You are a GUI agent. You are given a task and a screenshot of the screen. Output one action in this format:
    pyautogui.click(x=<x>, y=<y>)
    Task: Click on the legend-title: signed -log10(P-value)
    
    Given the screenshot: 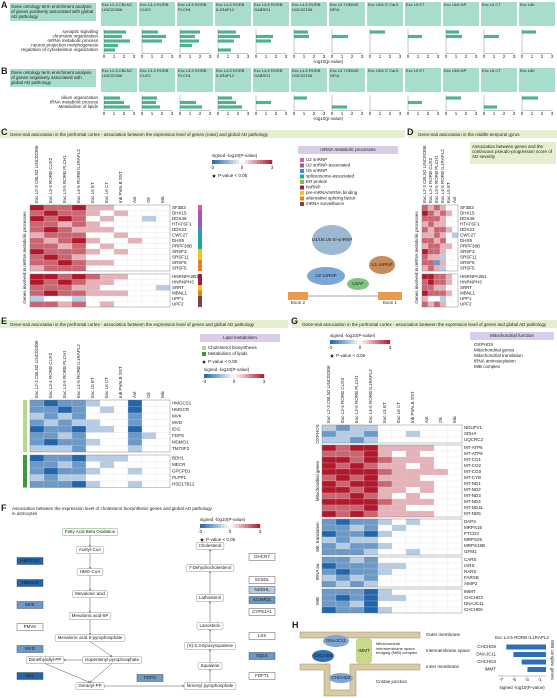 What is the action you would take?
    pyautogui.click(x=235, y=155)
    